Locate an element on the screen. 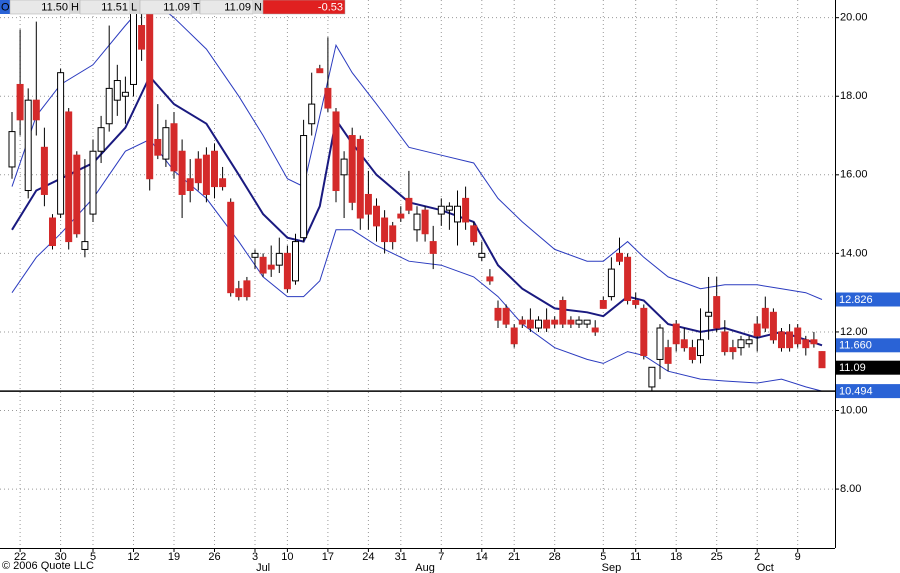 This screenshot has height=573, width=900. x-tick-label: 19 is located at coordinates (174, 557).